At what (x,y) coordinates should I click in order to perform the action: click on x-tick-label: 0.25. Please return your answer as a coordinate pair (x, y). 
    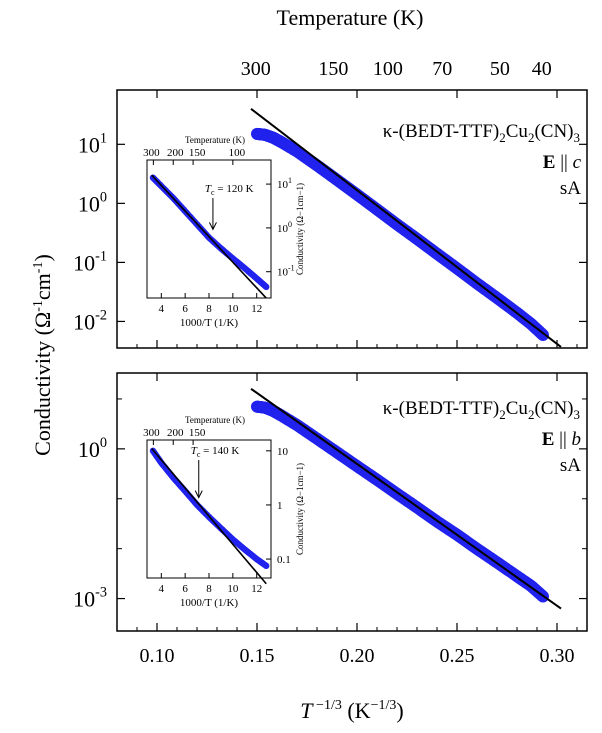
    Looking at the image, I should click on (457, 656).